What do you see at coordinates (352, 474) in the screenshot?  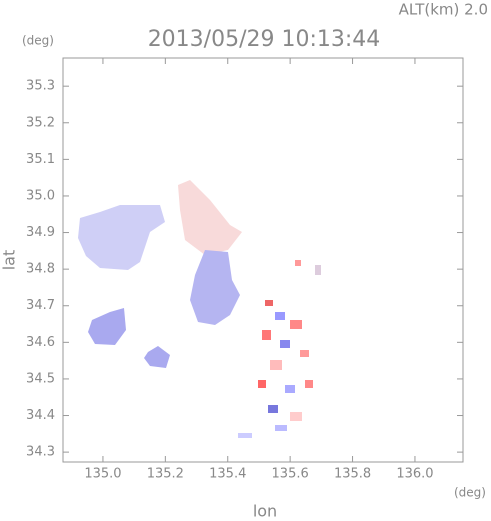 I see `x-tick-label: 135.8` at bounding box center [352, 474].